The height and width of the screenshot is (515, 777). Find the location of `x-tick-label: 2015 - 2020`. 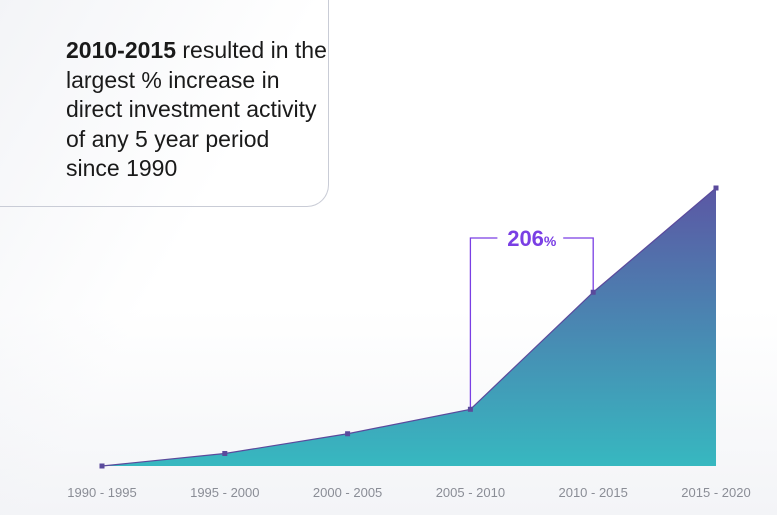

x-tick-label: 2015 - 2020 is located at coordinates (715, 492).